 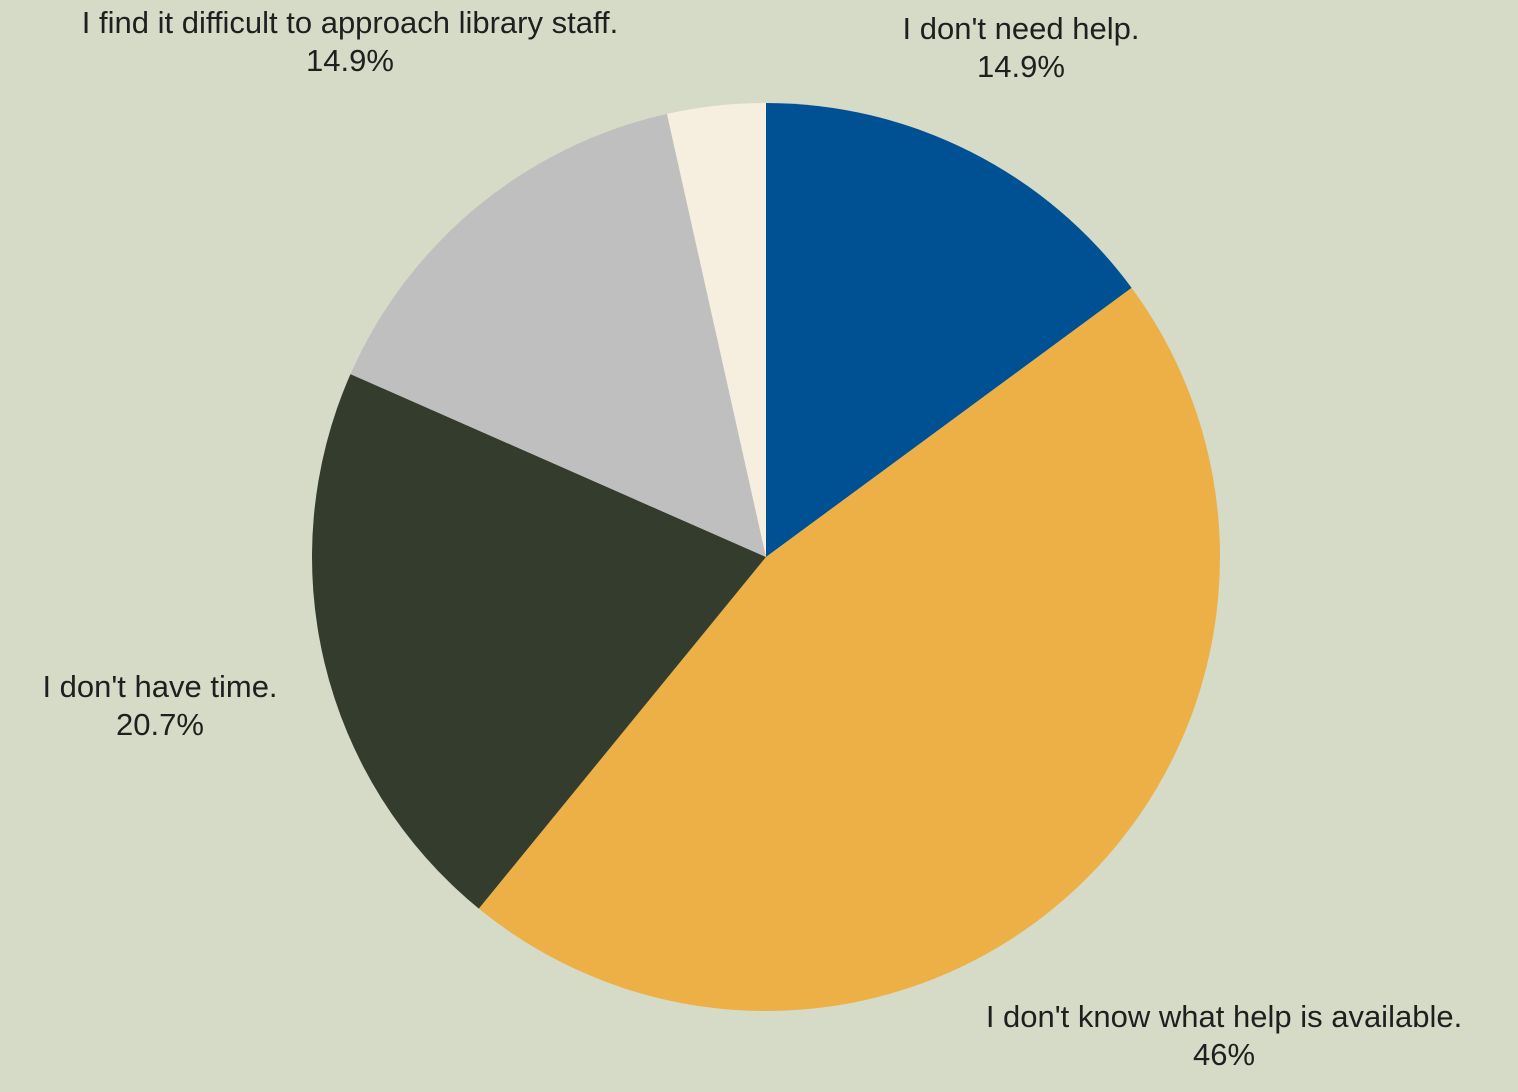 I want to click on slice-label-percent: 46%, so click(x=1224, y=1054).